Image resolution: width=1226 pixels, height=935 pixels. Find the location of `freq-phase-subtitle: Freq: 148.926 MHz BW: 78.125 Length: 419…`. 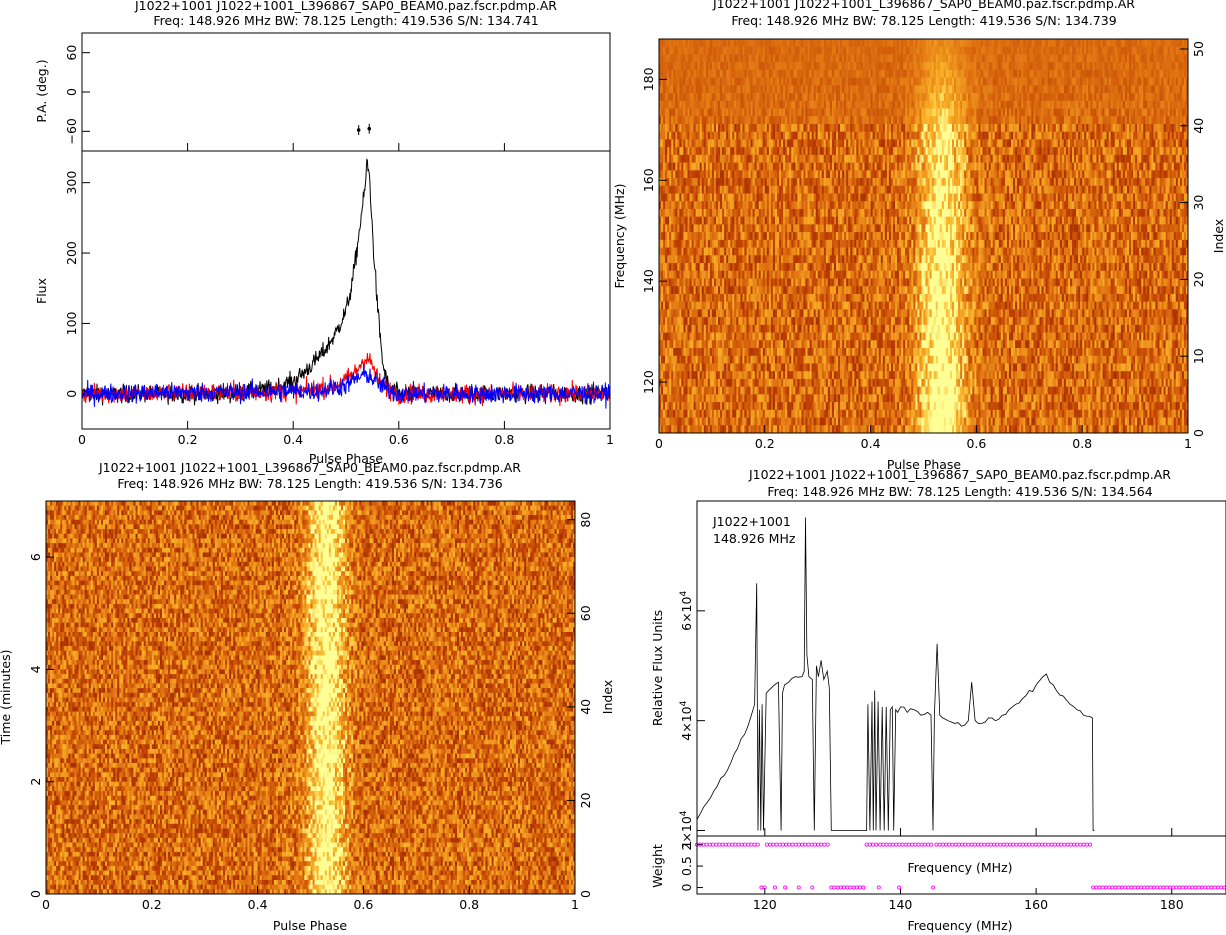

freq-phase-subtitle: Freq: 148.926 MHz BW: 78.125 Length: 419… is located at coordinates (923, 20).